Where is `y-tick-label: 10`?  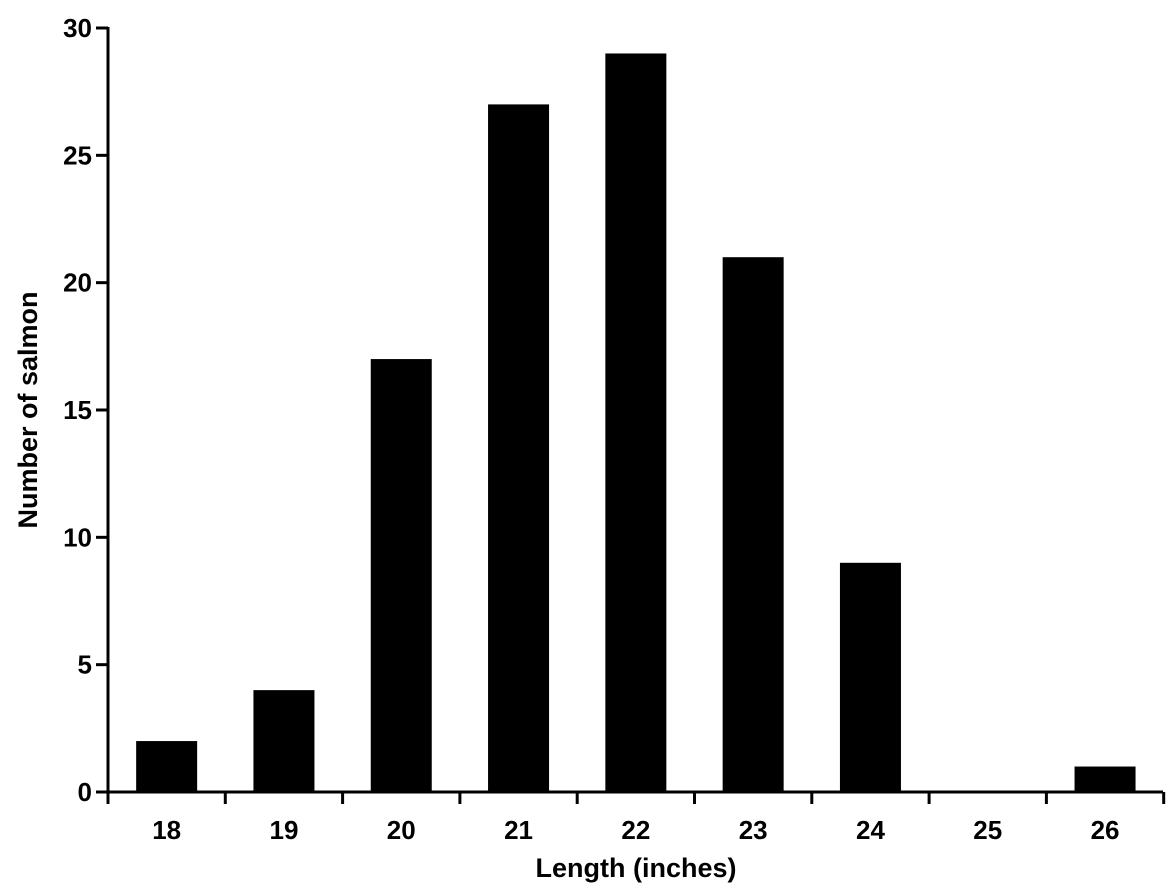 y-tick-label: 10 is located at coordinates (77, 537).